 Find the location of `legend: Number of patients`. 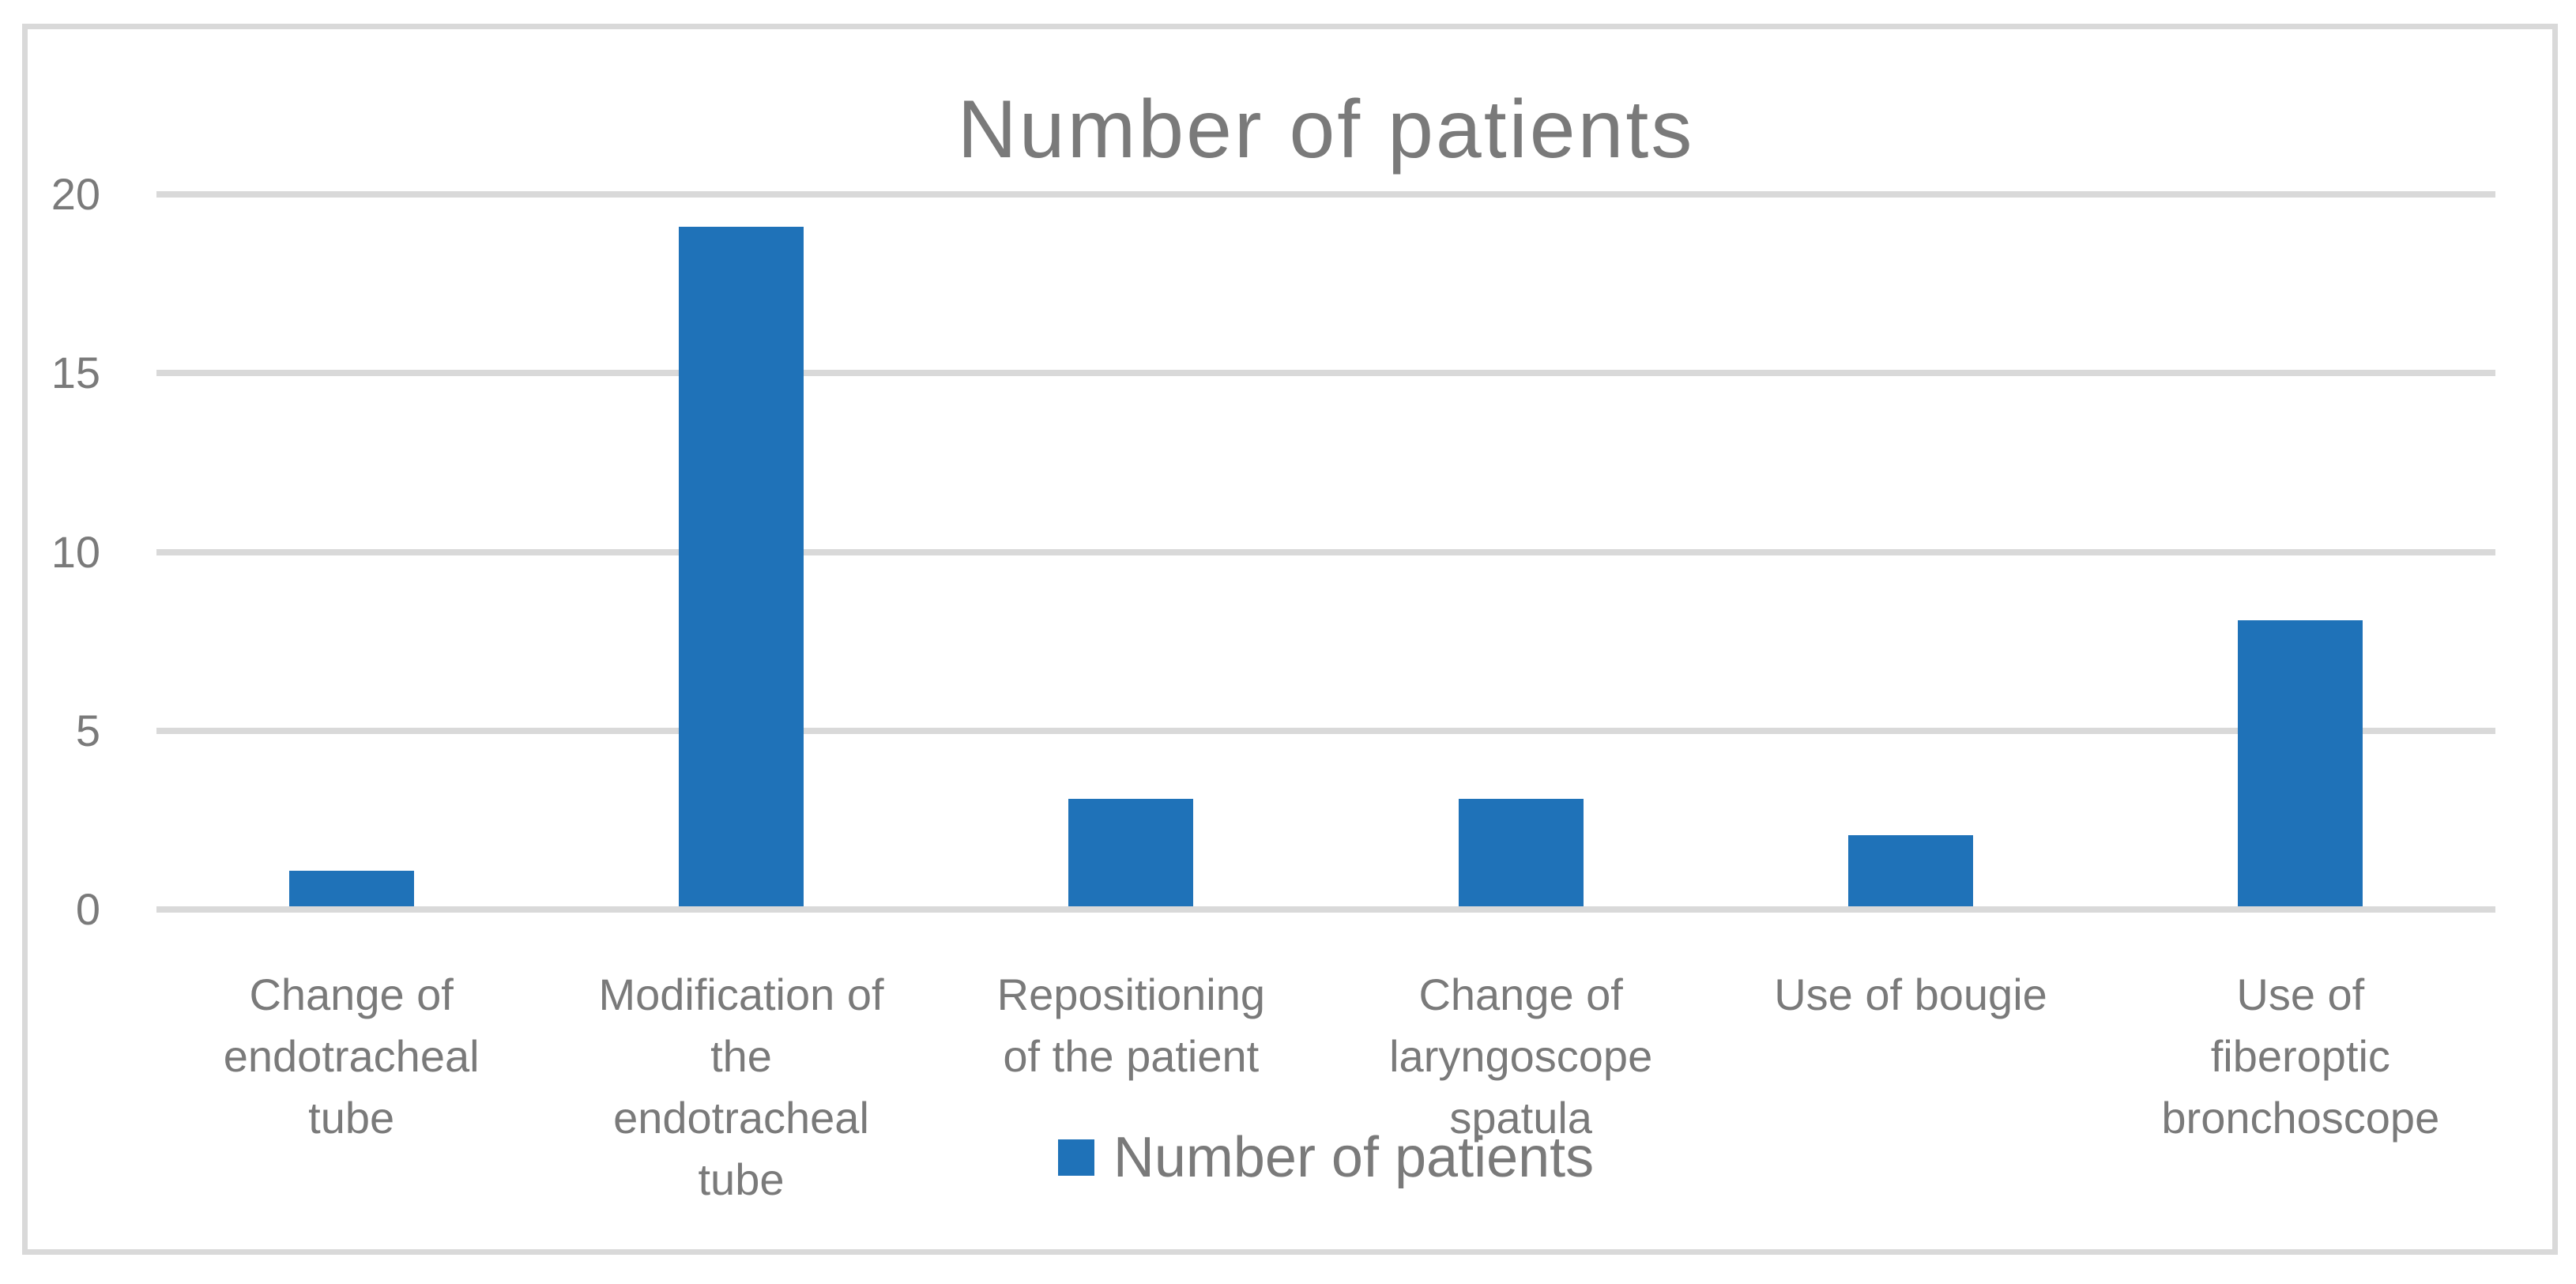

legend: Number of patients is located at coordinates (1325, 1157).